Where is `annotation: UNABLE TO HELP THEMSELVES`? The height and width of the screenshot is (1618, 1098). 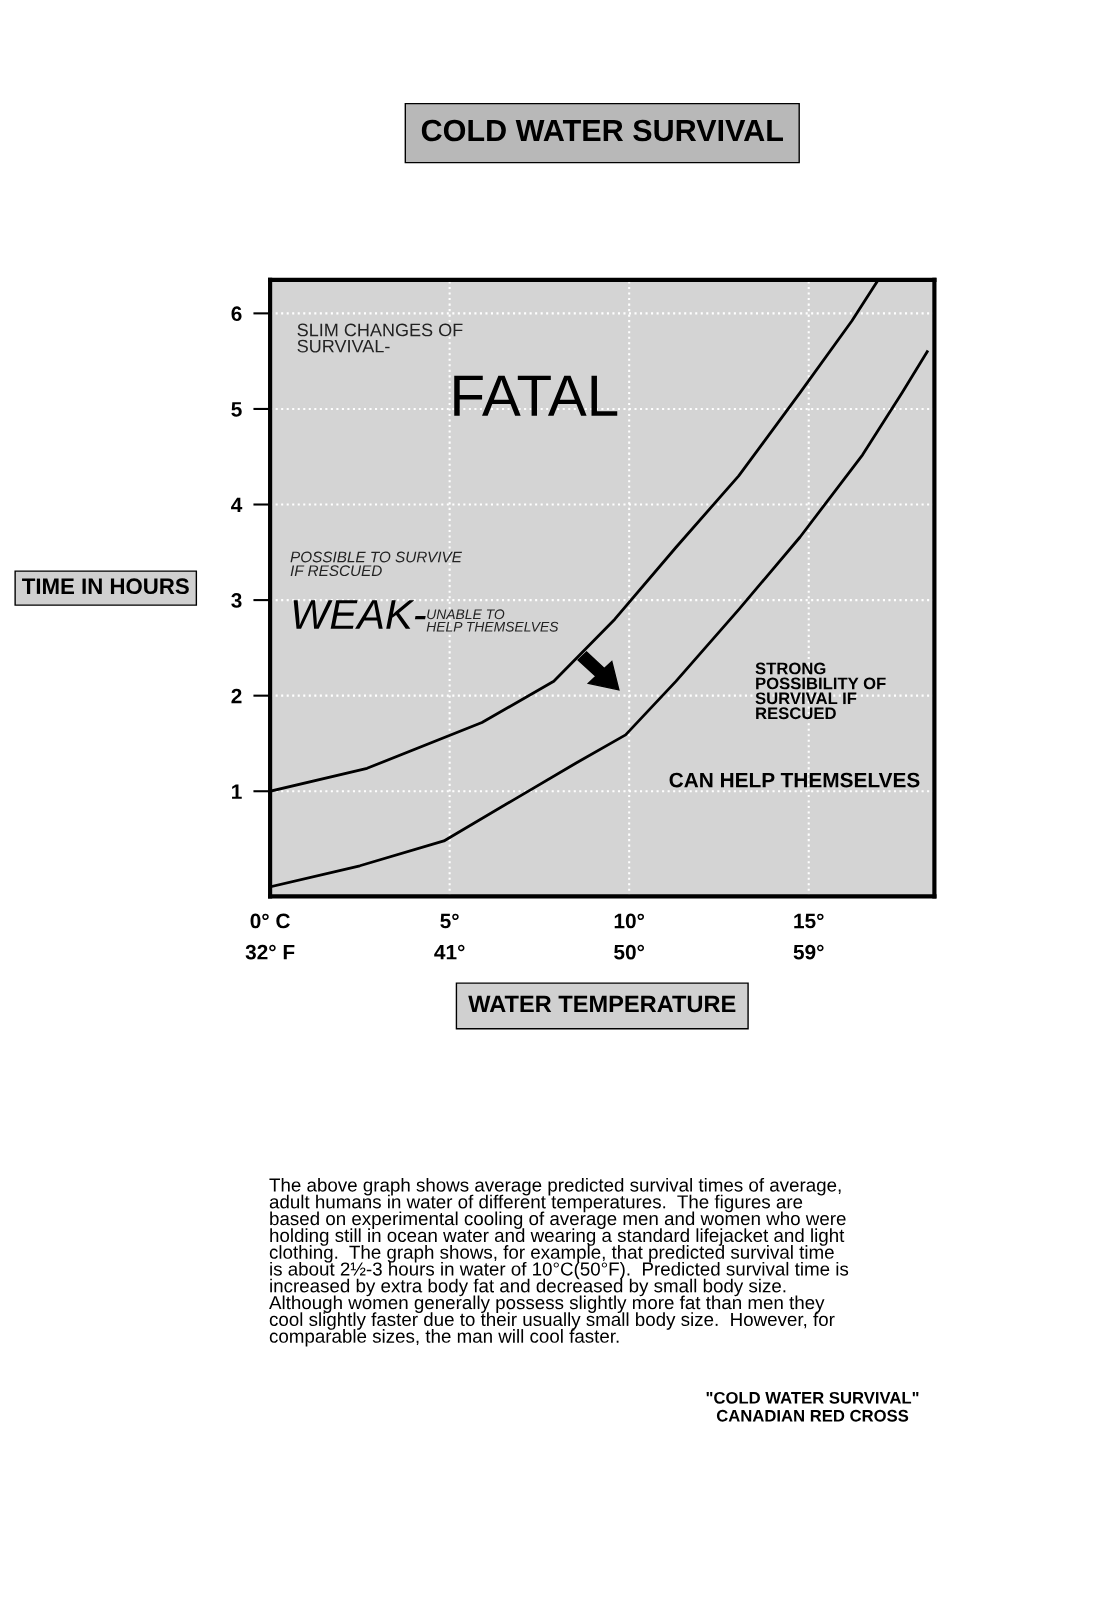
annotation: UNABLE TO HELP THEMSELVES is located at coordinates (492, 620).